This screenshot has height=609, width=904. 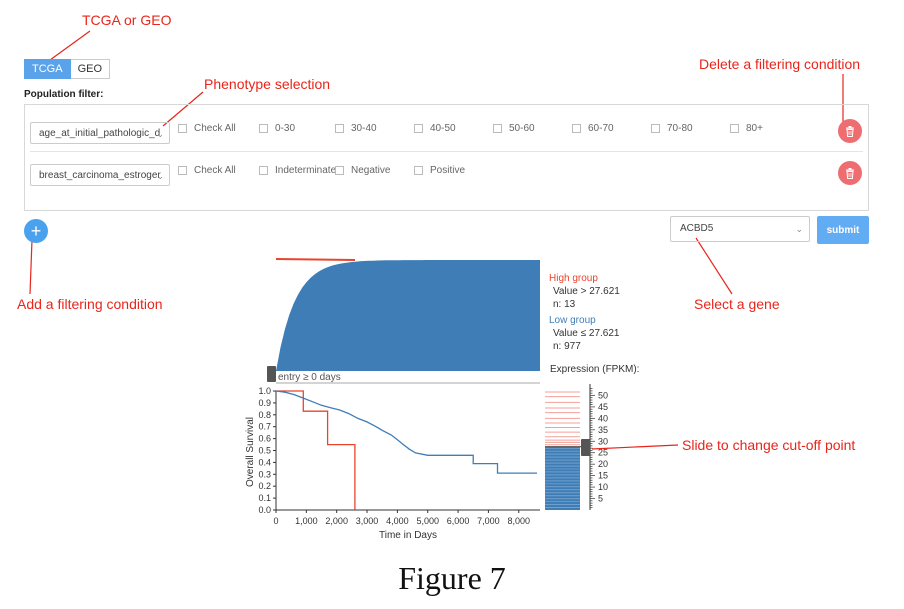 I want to click on submit-button: submit, so click(x=843, y=230).